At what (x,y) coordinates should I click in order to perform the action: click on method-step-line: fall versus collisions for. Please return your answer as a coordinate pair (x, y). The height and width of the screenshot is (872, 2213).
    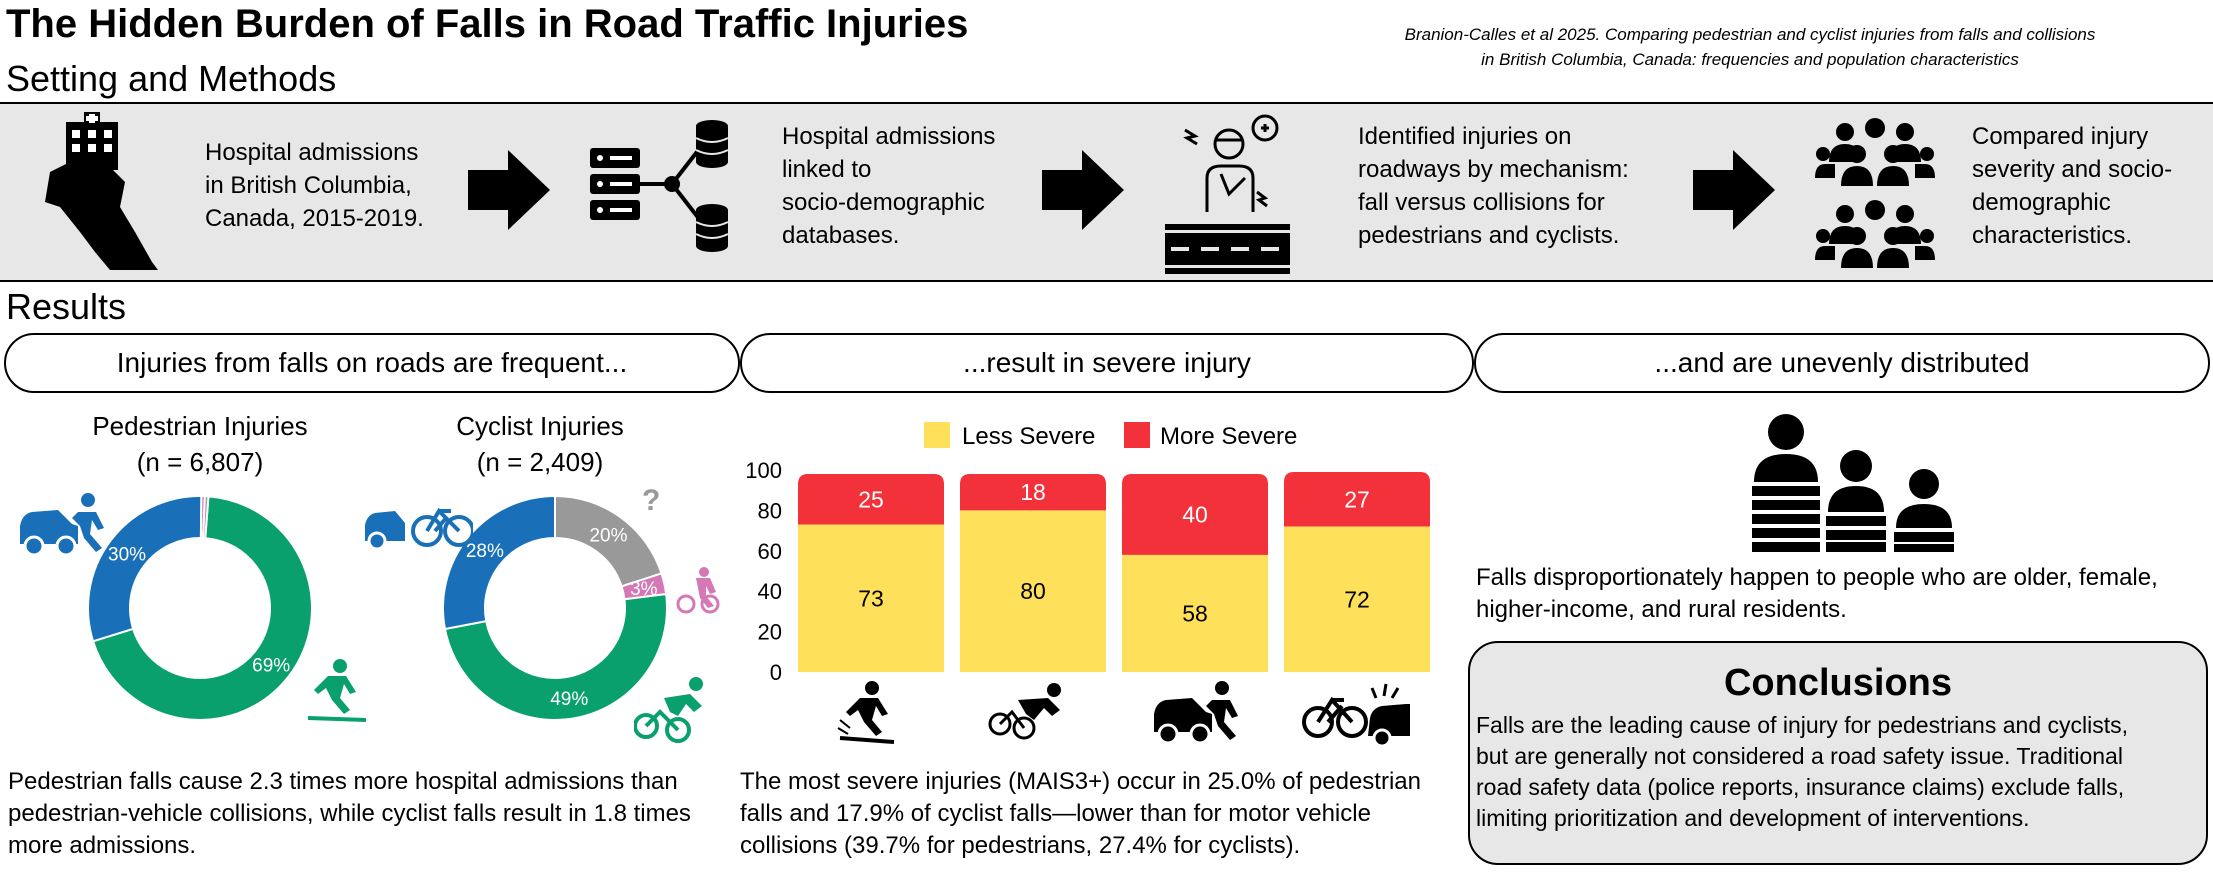
    Looking at the image, I should click on (1481, 202).